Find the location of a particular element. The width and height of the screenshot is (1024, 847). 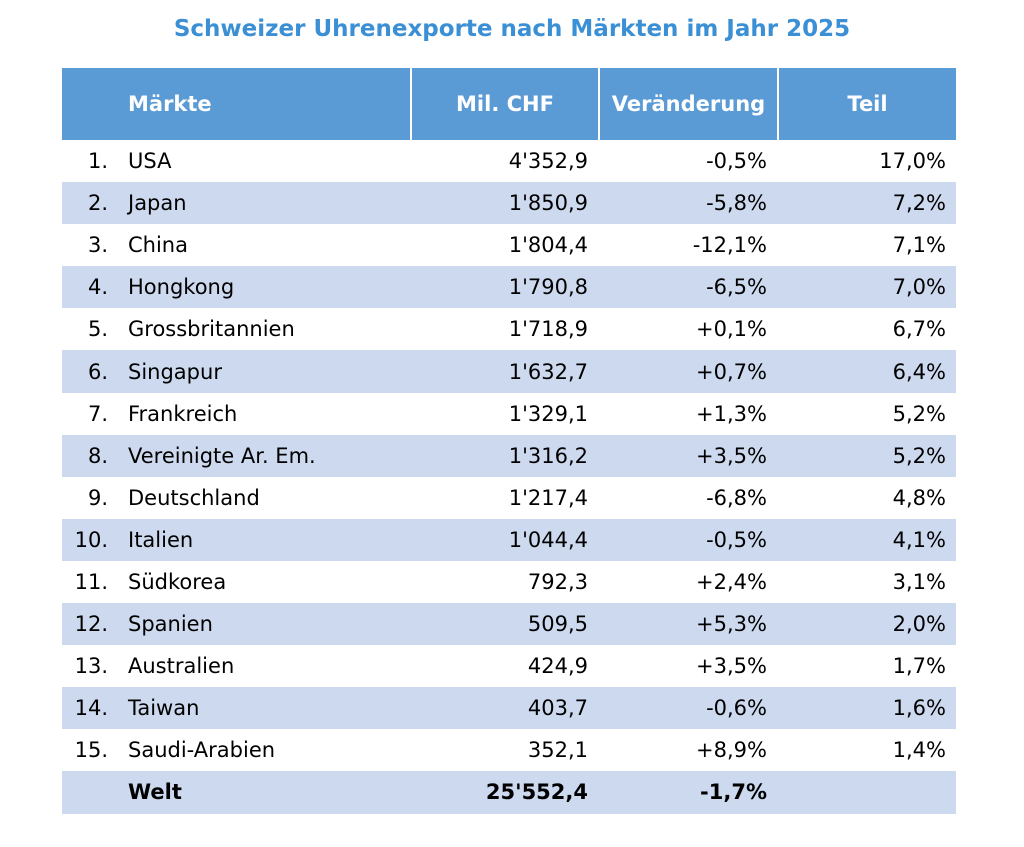

table-cell: -6,5% is located at coordinates (736, 287).